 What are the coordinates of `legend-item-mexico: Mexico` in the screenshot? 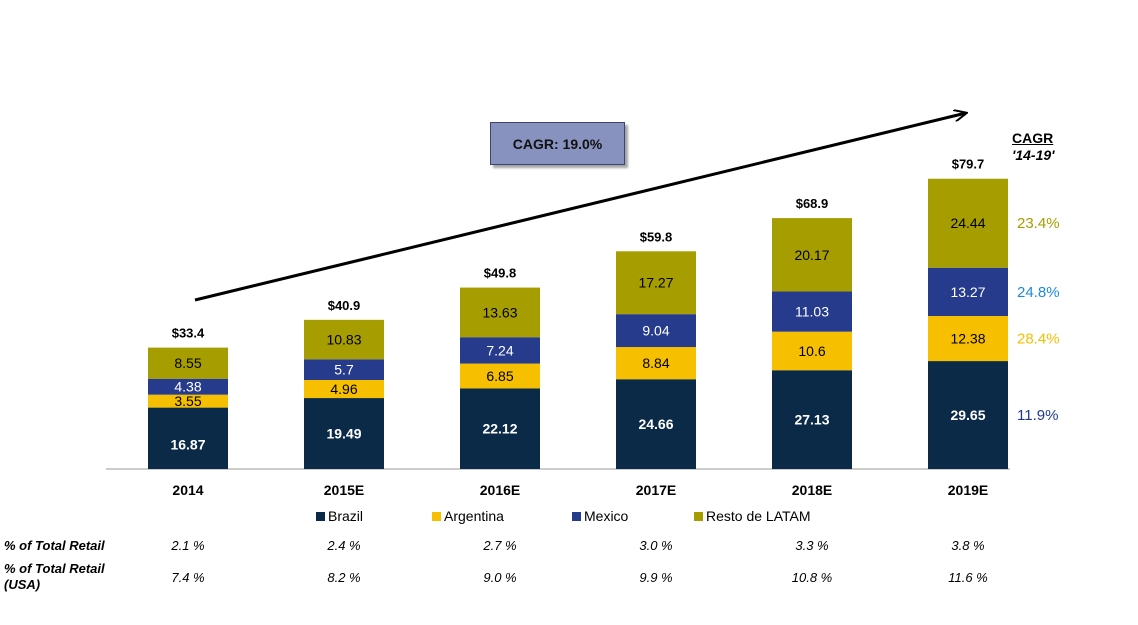 It's located at (600, 516).